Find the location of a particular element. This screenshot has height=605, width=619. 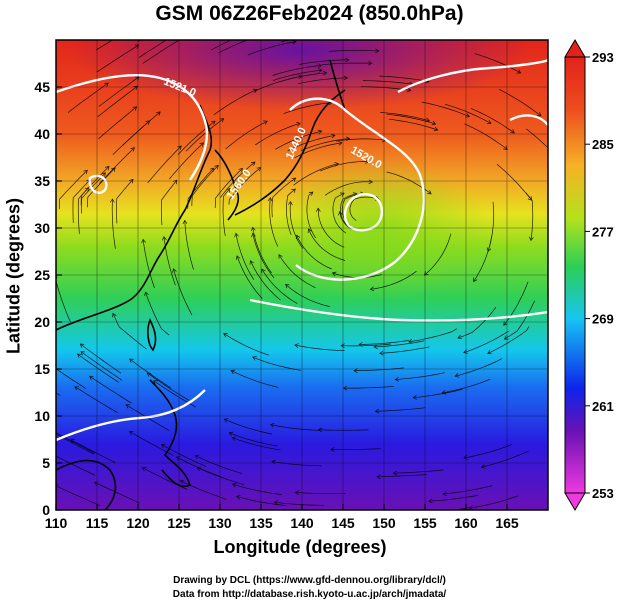

y-tick-label: 15 is located at coordinates (42, 369).